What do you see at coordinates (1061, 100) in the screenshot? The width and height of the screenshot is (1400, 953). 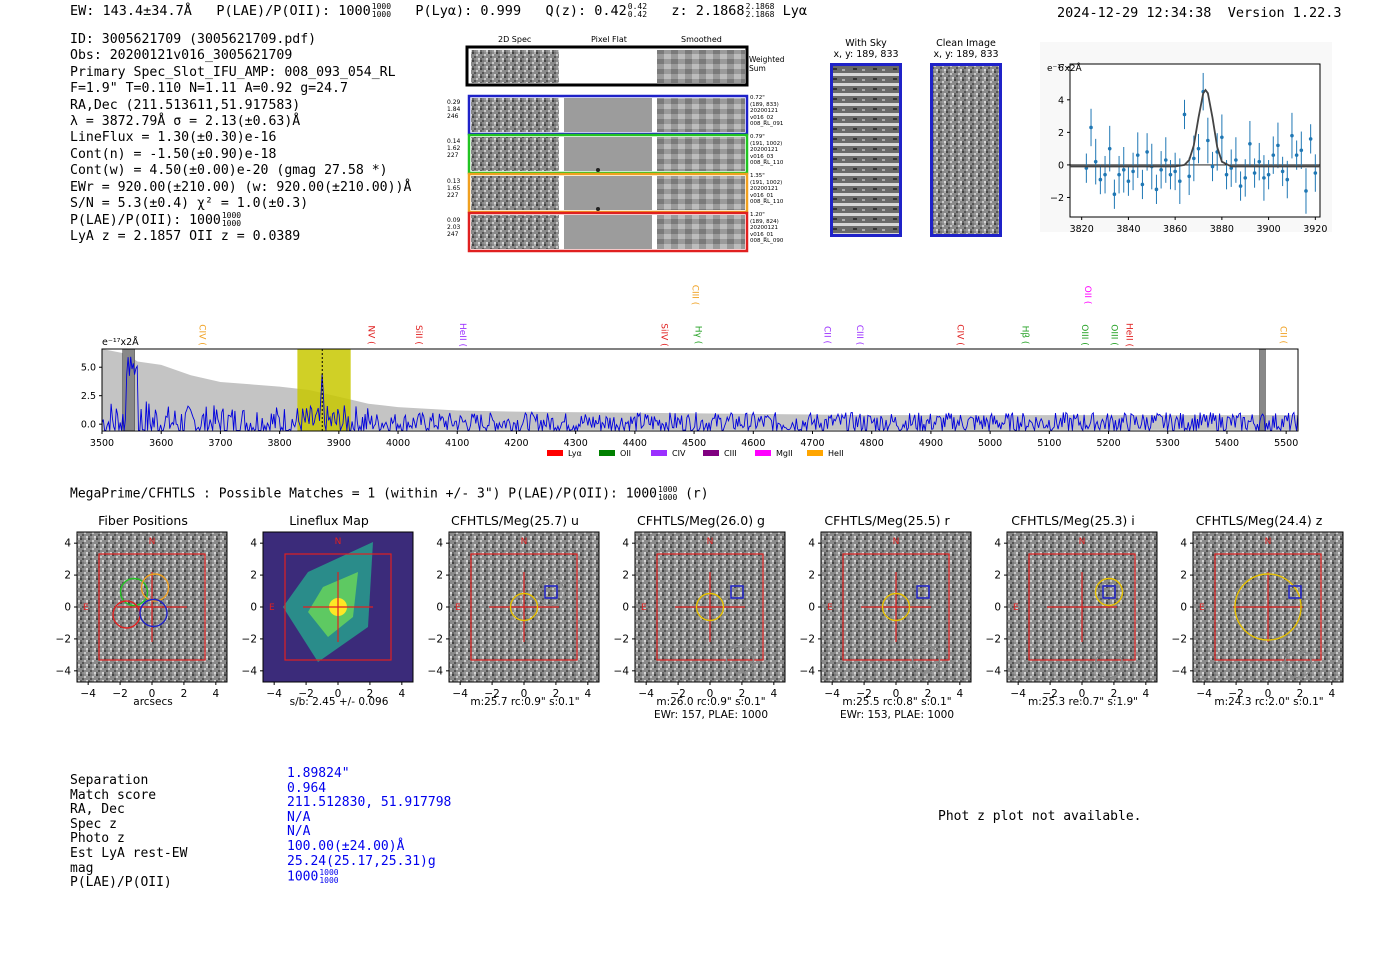 I see `zoom-ytick-label: 4` at bounding box center [1061, 100].